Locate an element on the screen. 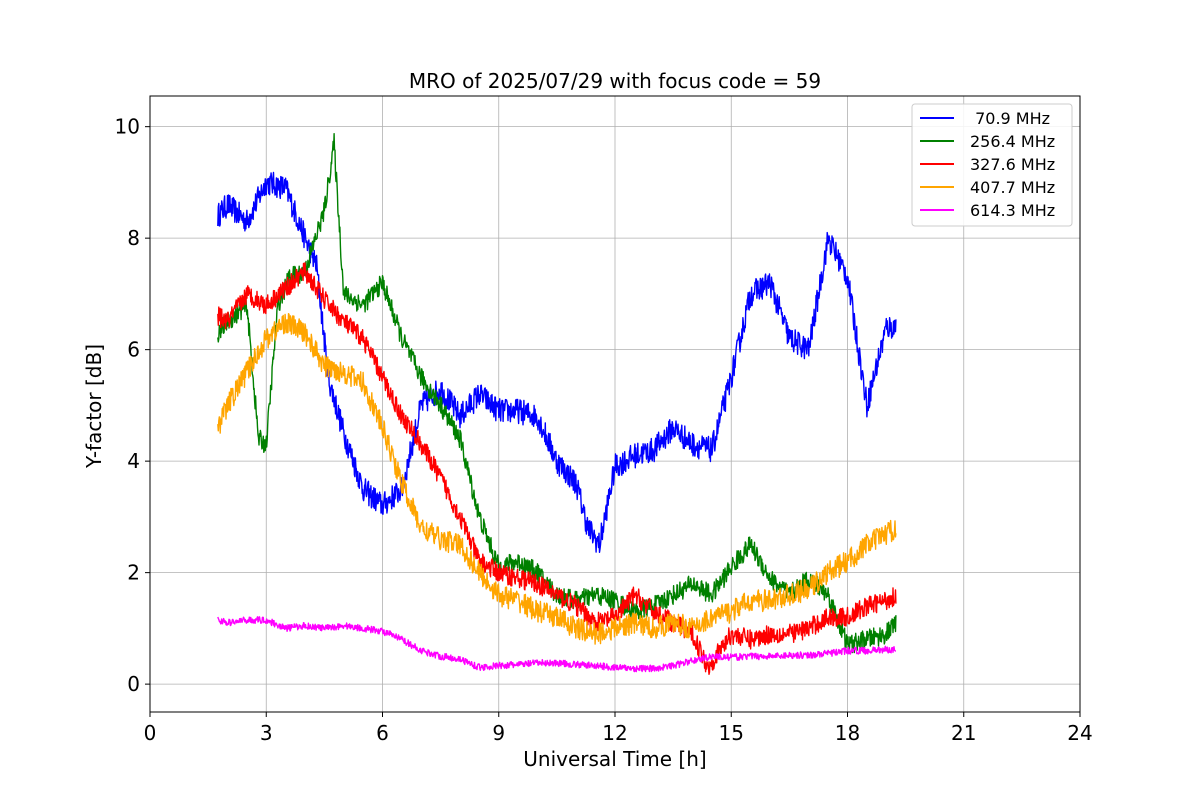  legend-label: 70.9 MHz is located at coordinates (1010, 118).